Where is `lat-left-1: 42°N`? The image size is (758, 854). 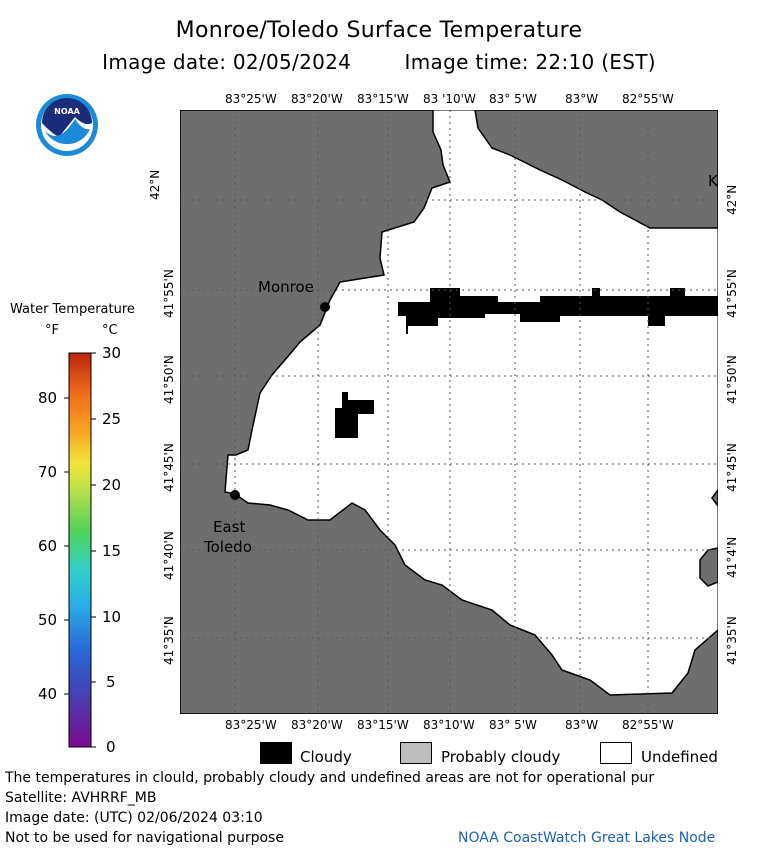 lat-left-1: 42°N is located at coordinates (155, 184).